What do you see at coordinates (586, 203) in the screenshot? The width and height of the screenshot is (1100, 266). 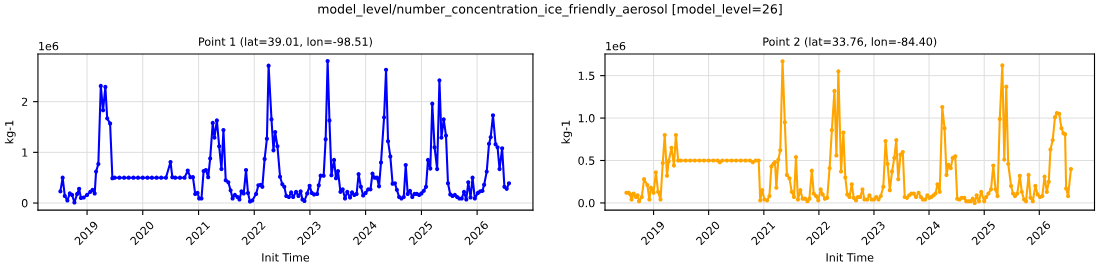 I see `y-tick-label: 0.0` at bounding box center [586, 203].